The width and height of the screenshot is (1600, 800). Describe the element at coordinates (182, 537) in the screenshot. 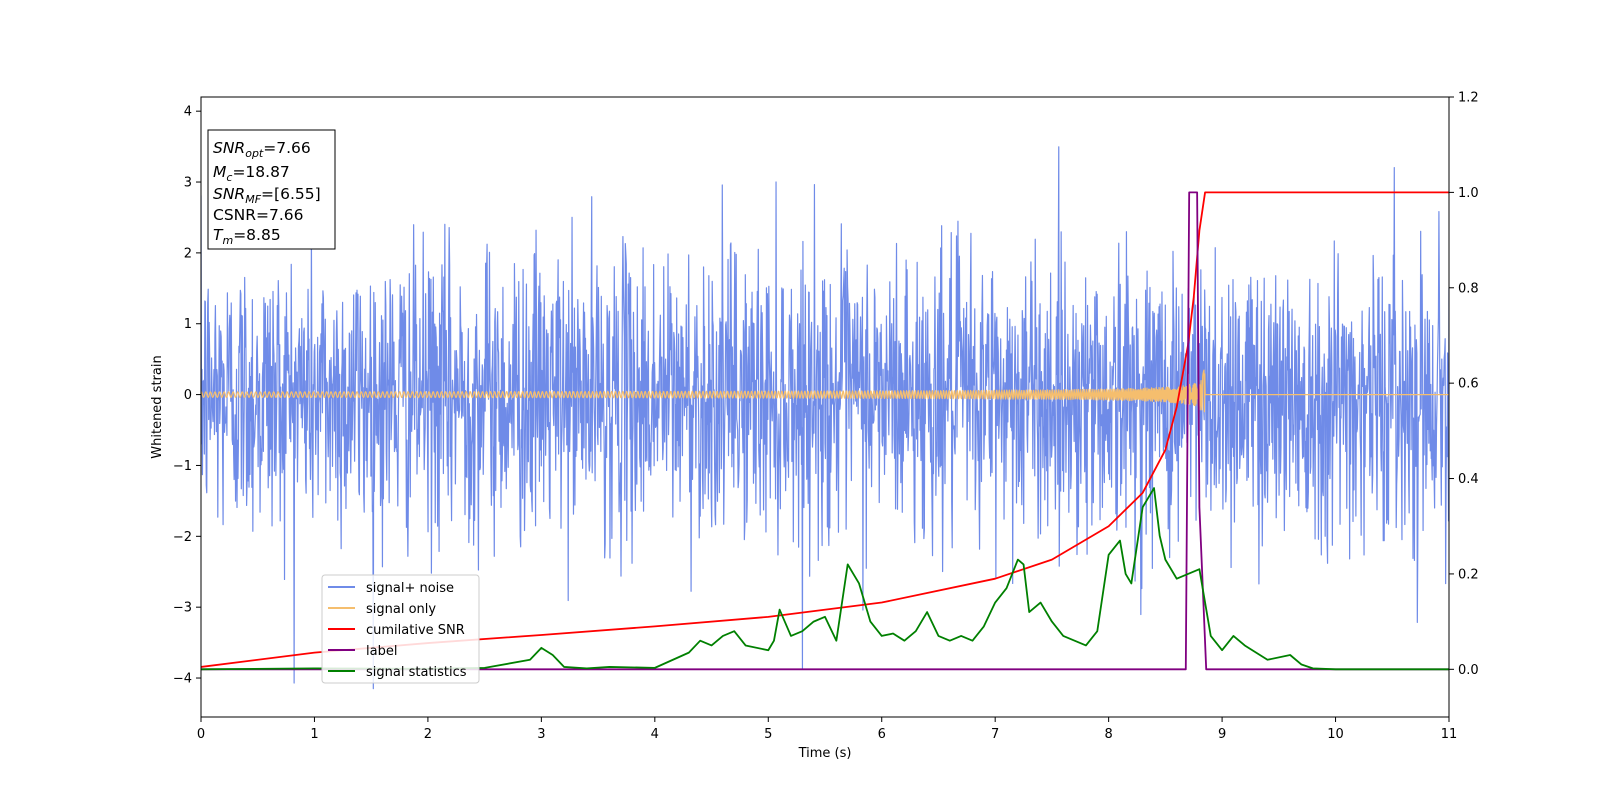

I see `y-left-tick-label: −2` at that location.